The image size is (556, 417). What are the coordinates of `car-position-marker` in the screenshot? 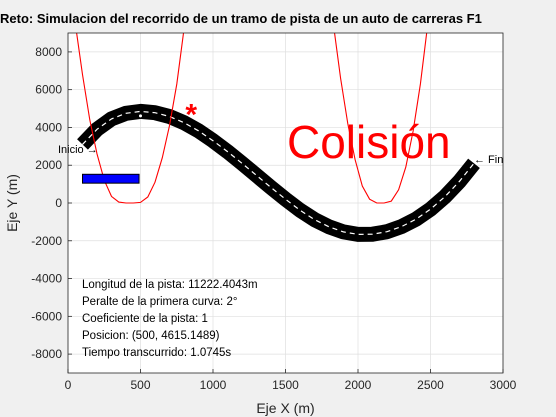 It's located at (140, 116).